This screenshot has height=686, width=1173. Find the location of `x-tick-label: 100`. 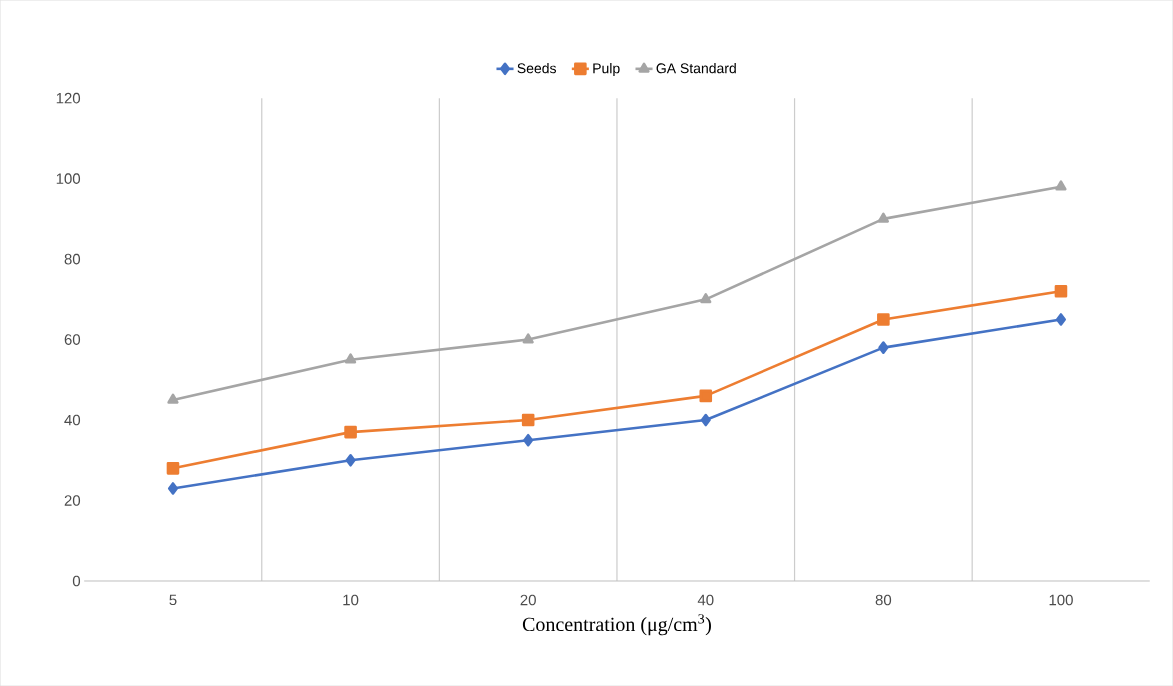

x-tick-label: 100 is located at coordinates (1061, 600).